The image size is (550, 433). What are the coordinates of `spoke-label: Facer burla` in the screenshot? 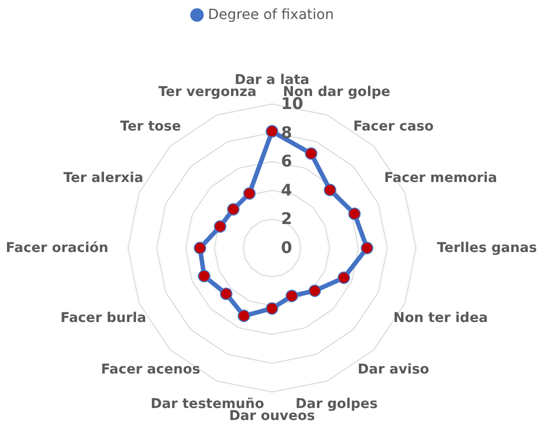 It's located at (103, 318).